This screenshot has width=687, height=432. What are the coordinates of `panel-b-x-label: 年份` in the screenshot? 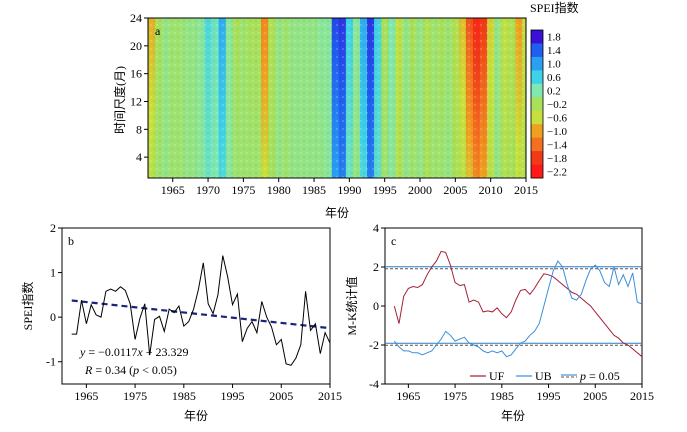 It's located at (196, 416).